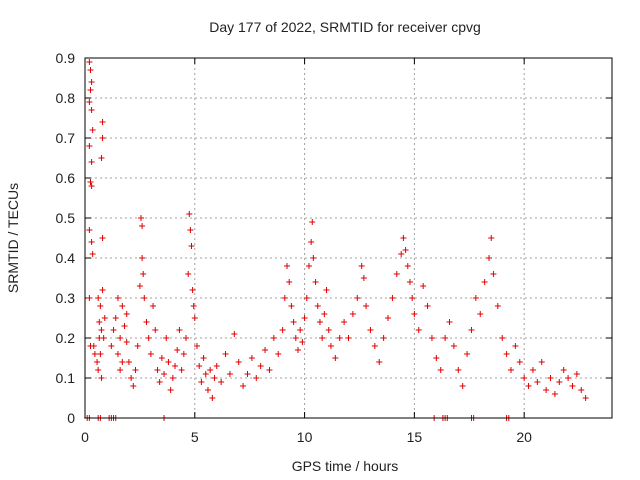 Image resolution: width=640 pixels, height=480 pixels. Describe the element at coordinates (66, 378) in the screenshot. I see `y-tick-label: 0.1` at that location.